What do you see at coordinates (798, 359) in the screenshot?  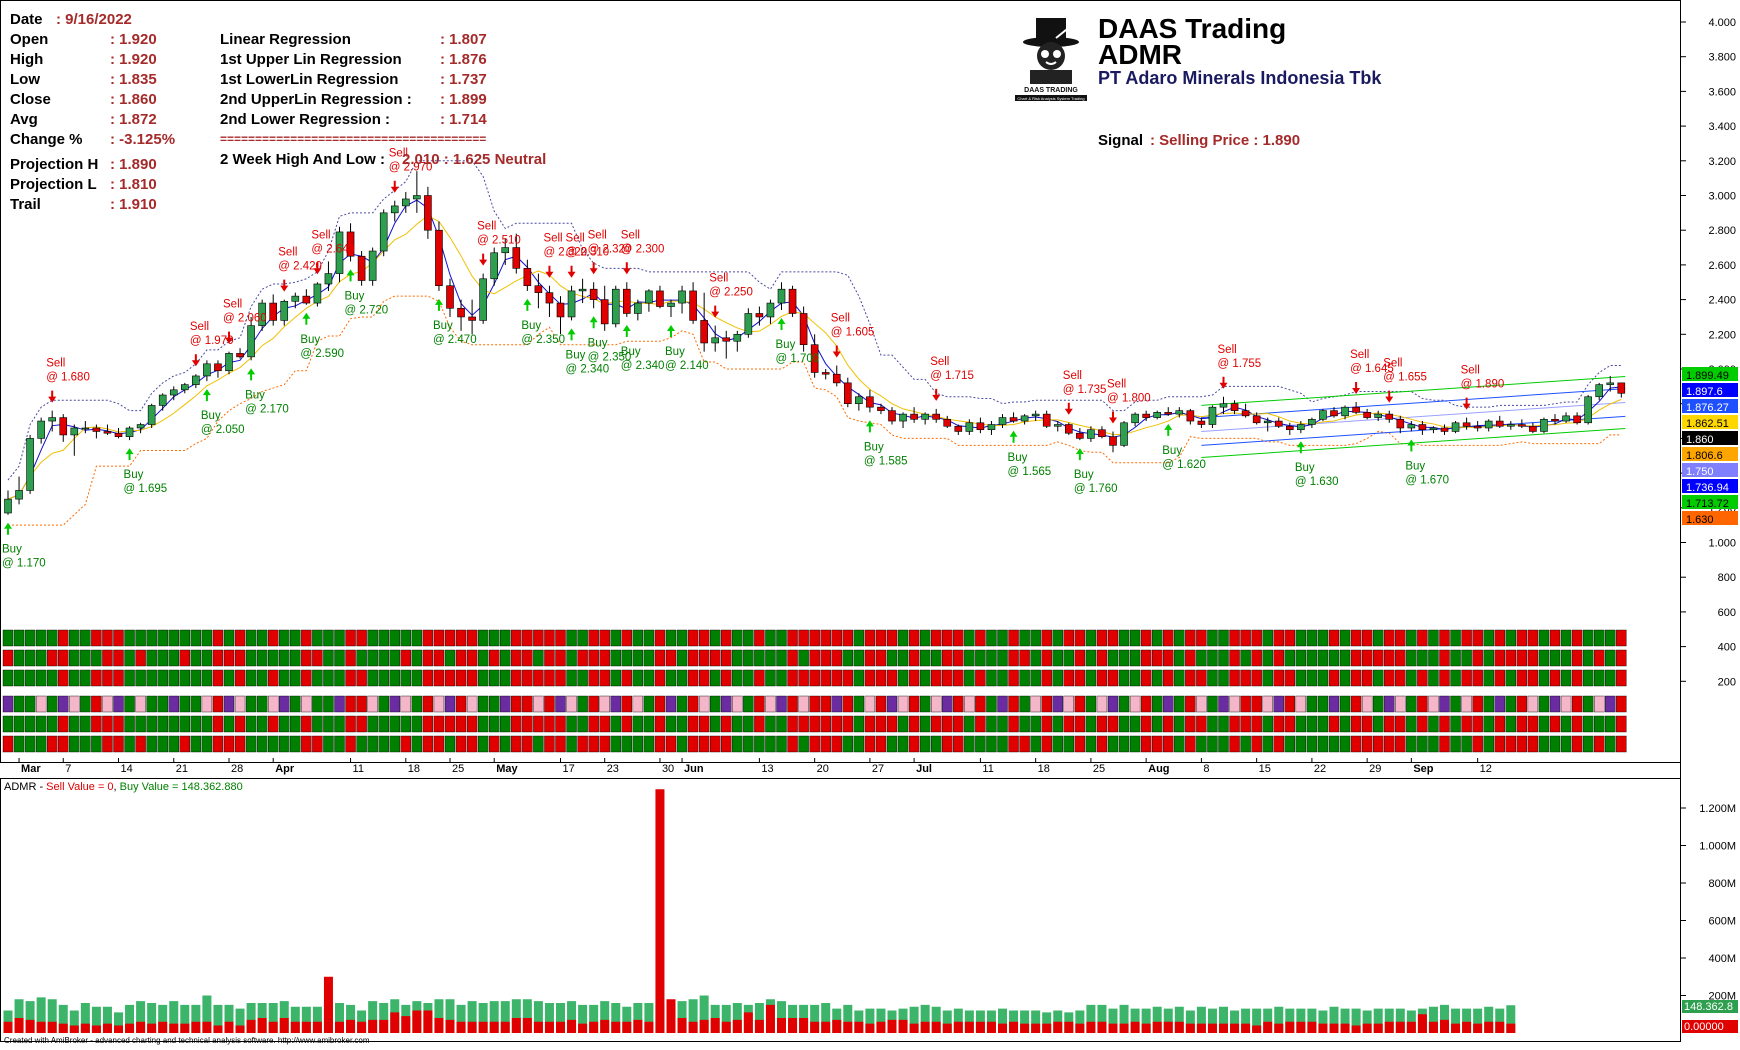 I see `buy-signal-label: @ 1.700` at bounding box center [798, 359].